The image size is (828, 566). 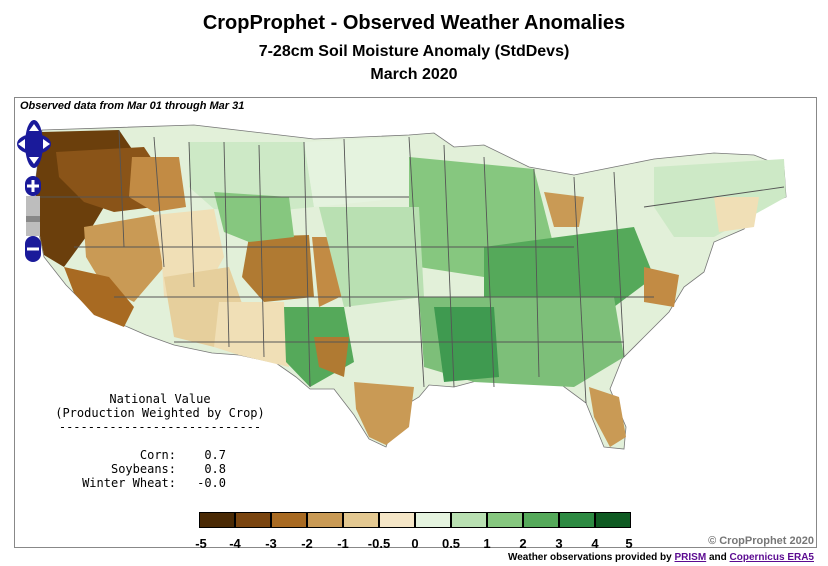 I want to click on credit-prefix: Weather observations provided by, so click(x=589, y=557).